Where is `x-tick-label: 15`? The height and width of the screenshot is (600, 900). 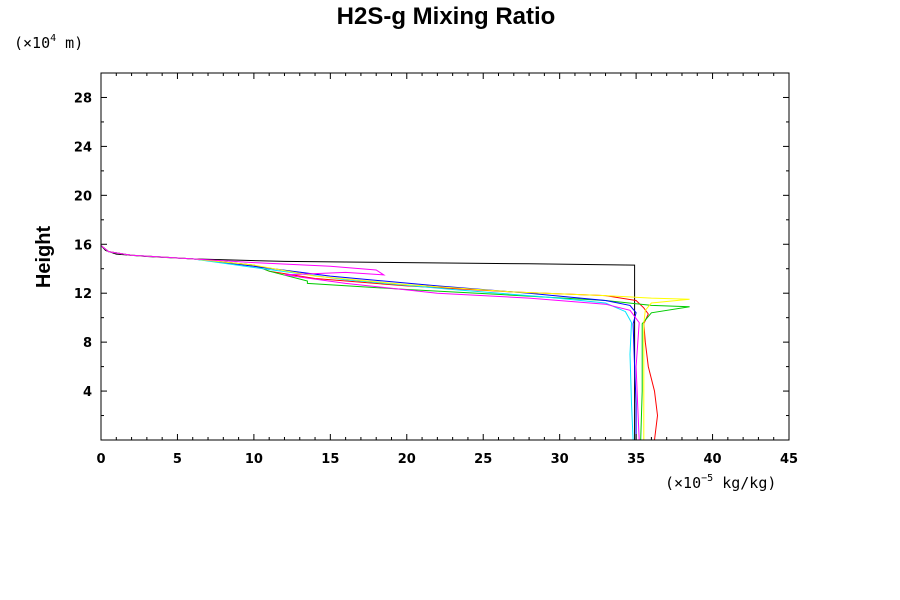
x-tick-label: 15 is located at coordinates (330, 459).